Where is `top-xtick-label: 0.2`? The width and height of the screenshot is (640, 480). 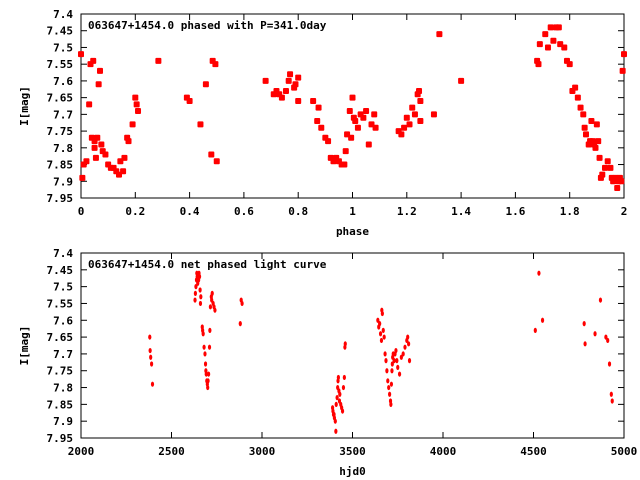 top-xtick-label: 0.2 is located at coordinates (135, 211).